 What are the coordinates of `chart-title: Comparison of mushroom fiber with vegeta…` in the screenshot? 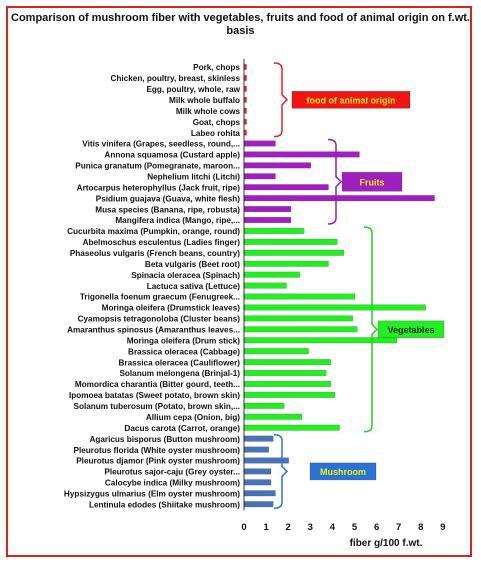 It's located at (240, 24).